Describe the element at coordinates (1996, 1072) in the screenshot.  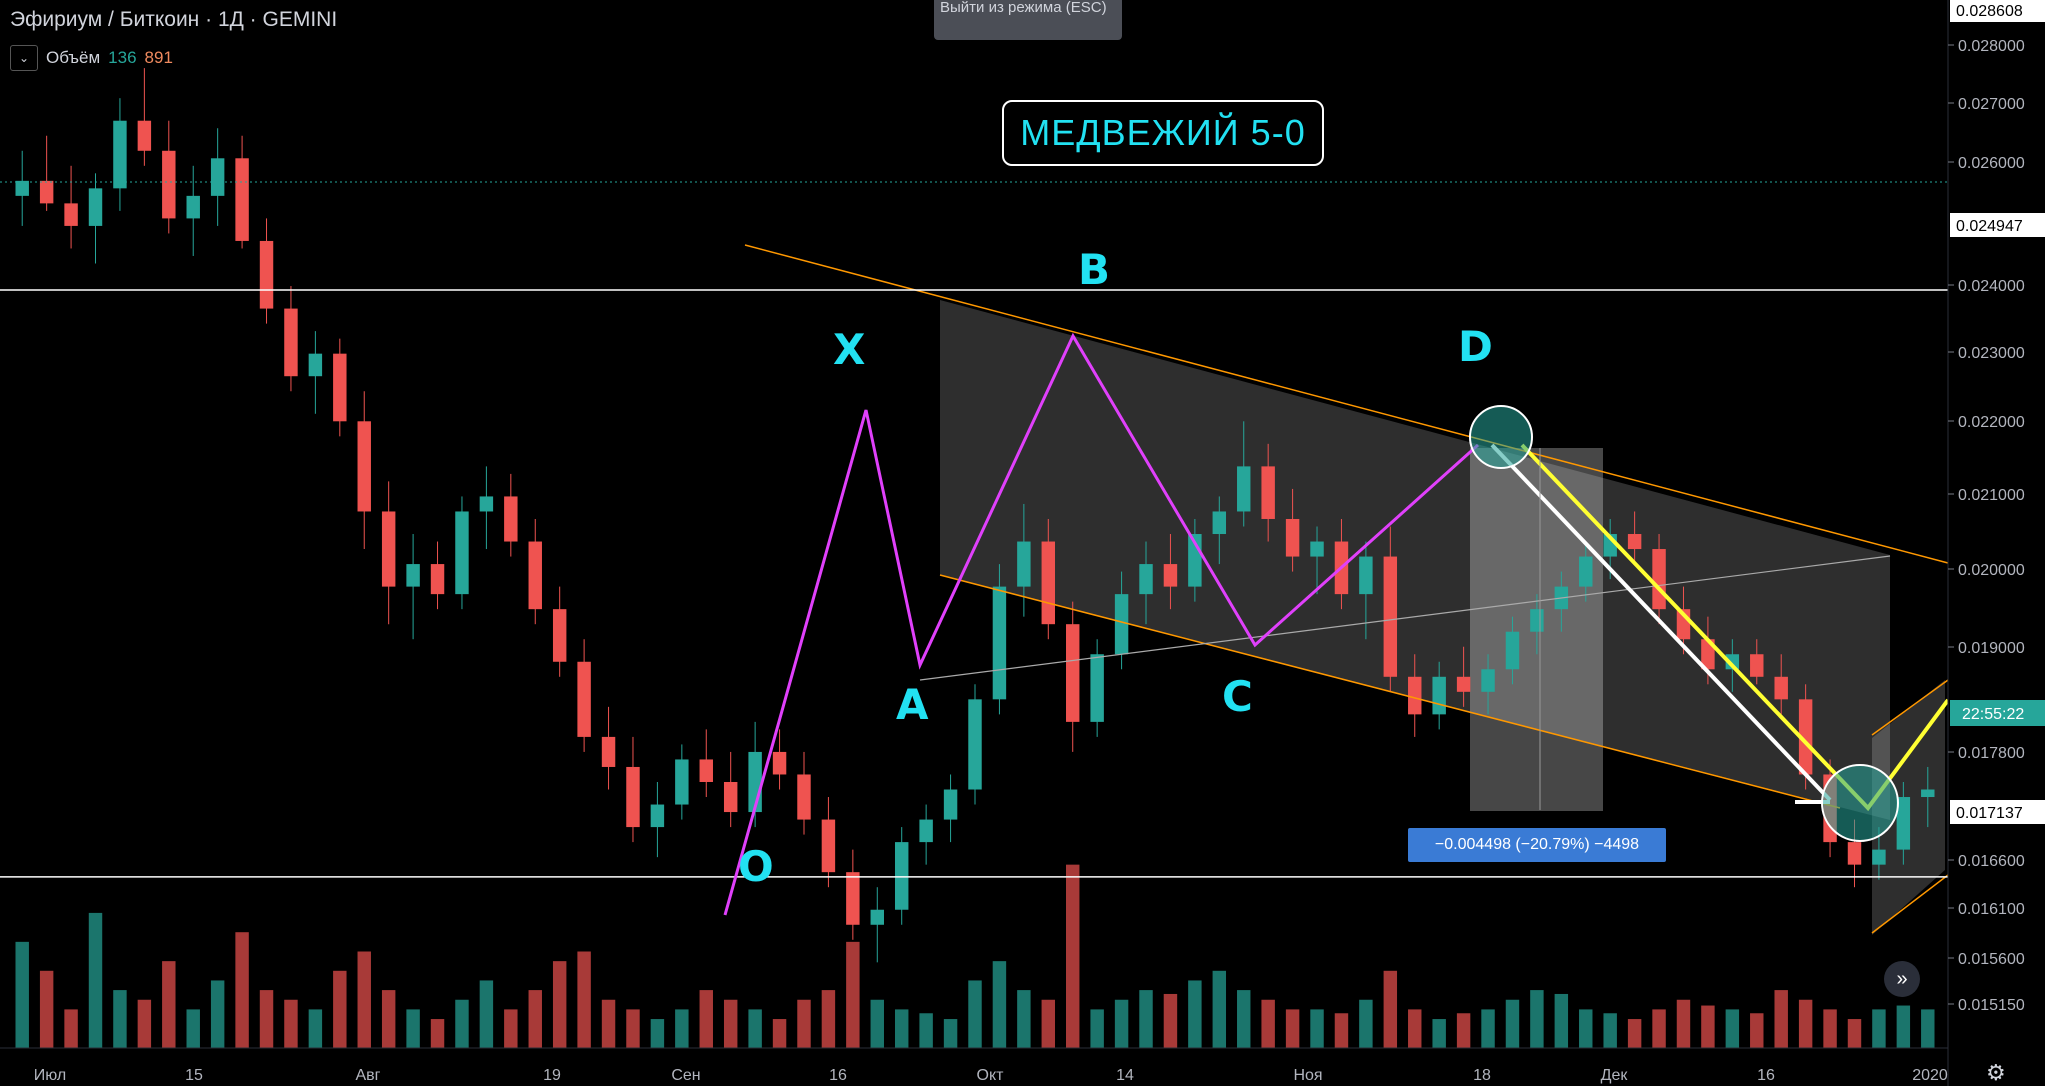
I see `gear-icon: ⚙` at that location.